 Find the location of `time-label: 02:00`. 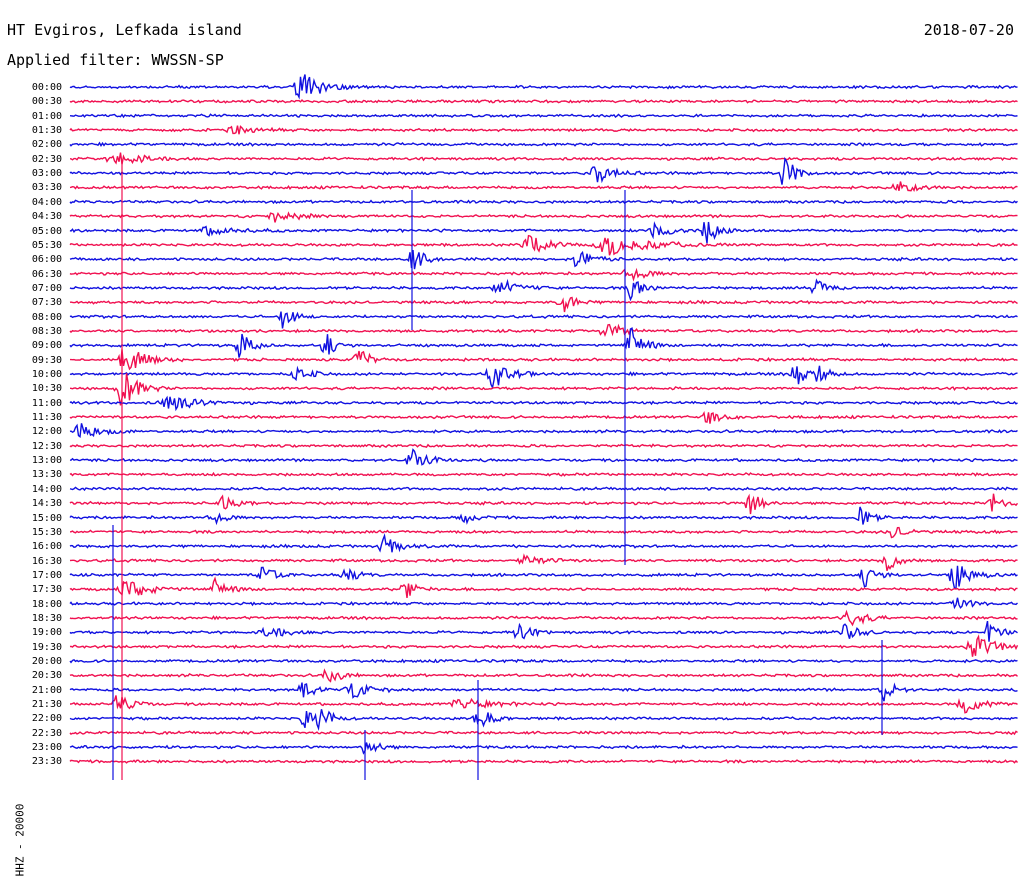

time-label: 02:00 is located at coordinates (46, 145).